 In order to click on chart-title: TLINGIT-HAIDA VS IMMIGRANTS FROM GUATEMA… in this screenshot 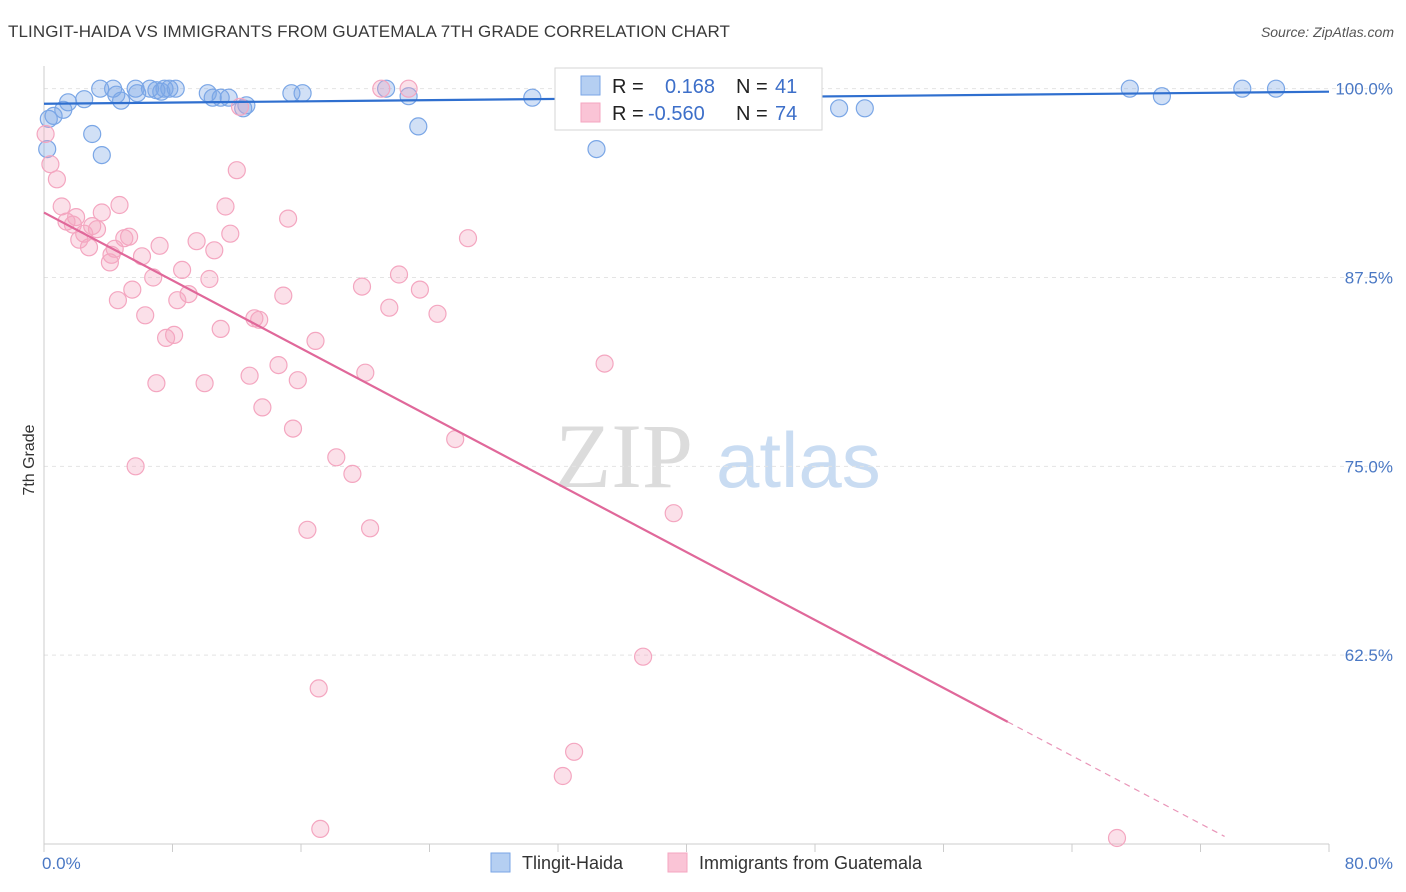, I will do `click(369, 31)`.